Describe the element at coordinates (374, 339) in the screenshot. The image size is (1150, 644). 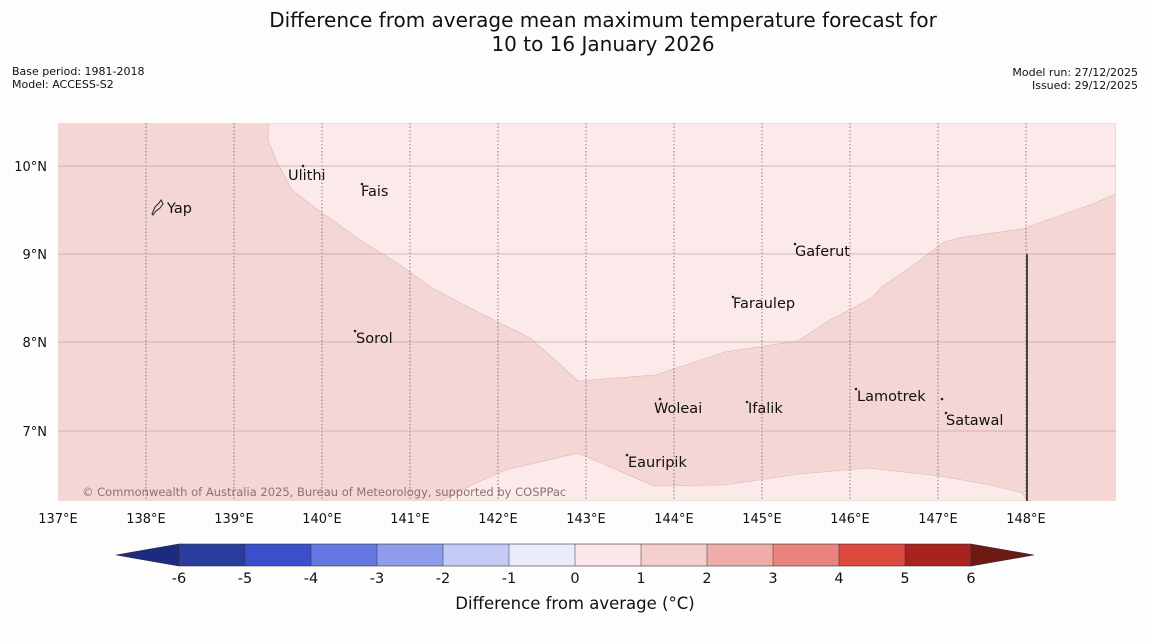
I see `place-label-sorol: Sorol` at that location.